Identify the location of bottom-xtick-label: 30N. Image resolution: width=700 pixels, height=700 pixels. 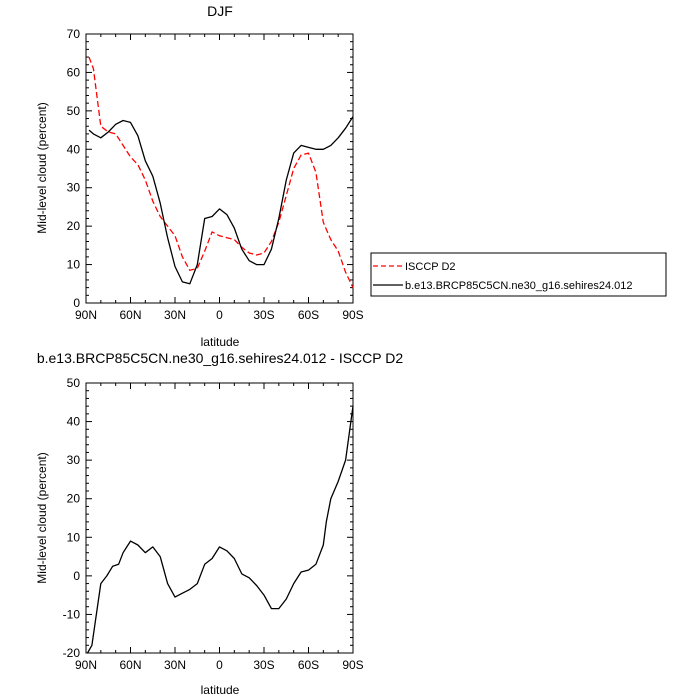
(175, 665).